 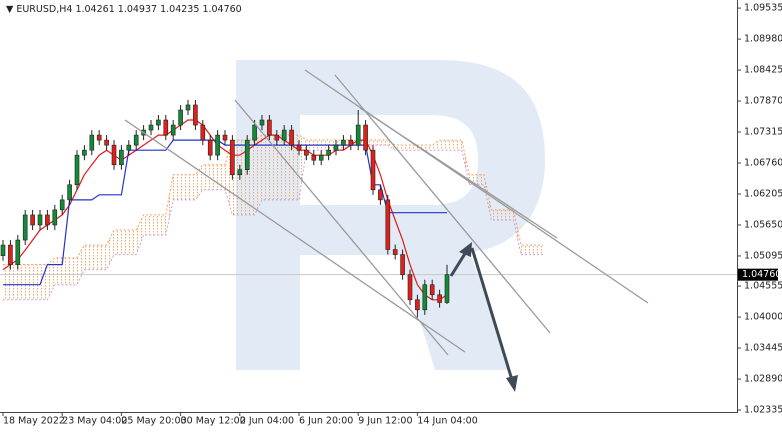 What do you see at coordinates (34, 421) in the screenshot?
I see `x-tick-label: 18 May 2022` at bounding box center [34, 421].